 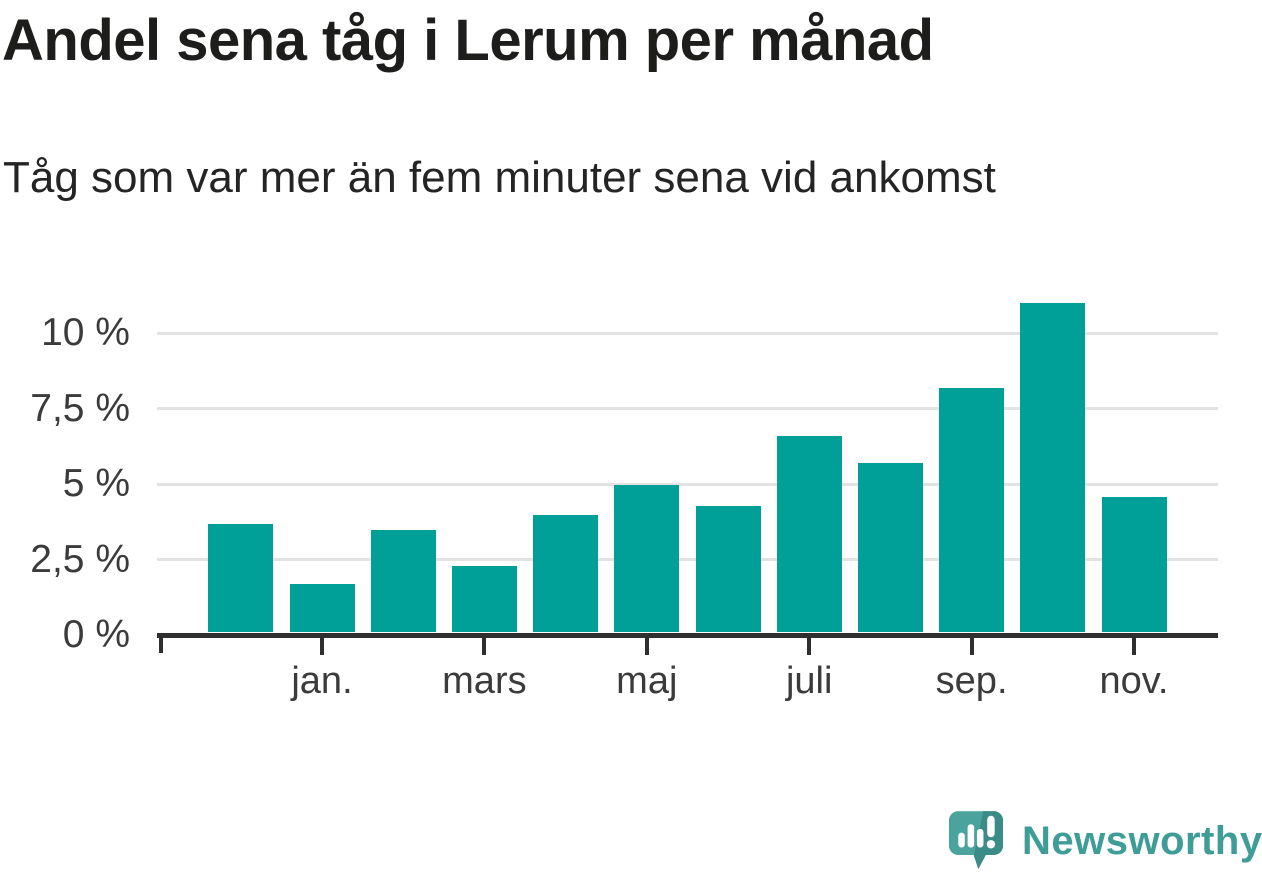 I want to click on x-axis-label: mars, so click(x=484, y=681).